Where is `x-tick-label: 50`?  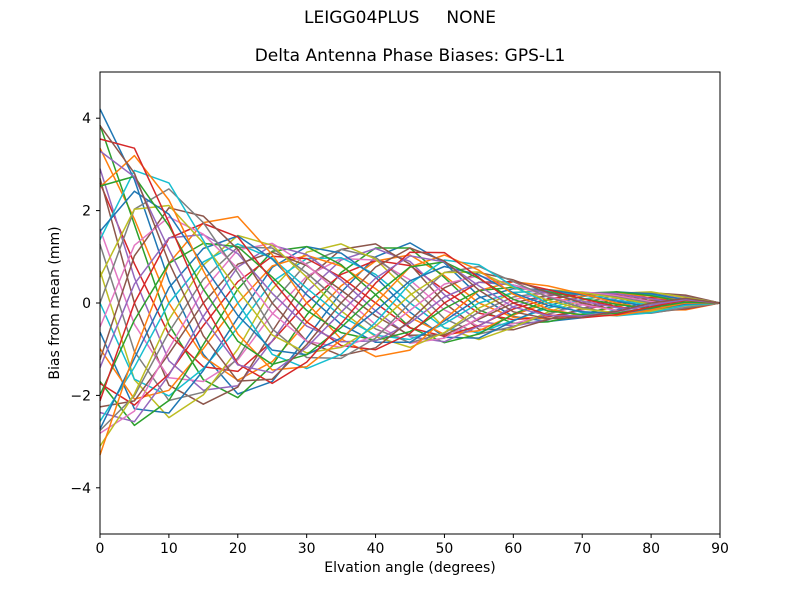 x-tick-label: 50 is located at coordinates (445, 549).